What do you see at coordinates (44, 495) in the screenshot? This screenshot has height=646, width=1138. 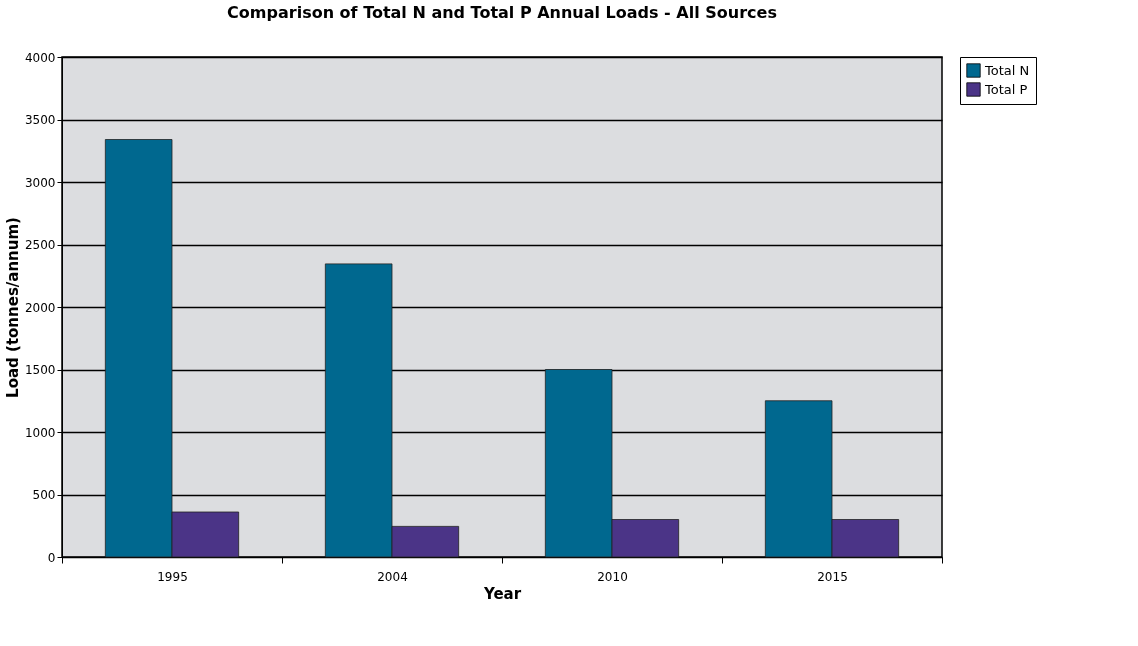 I see `y-tick-label: 500` at bounding box center [44, 495].